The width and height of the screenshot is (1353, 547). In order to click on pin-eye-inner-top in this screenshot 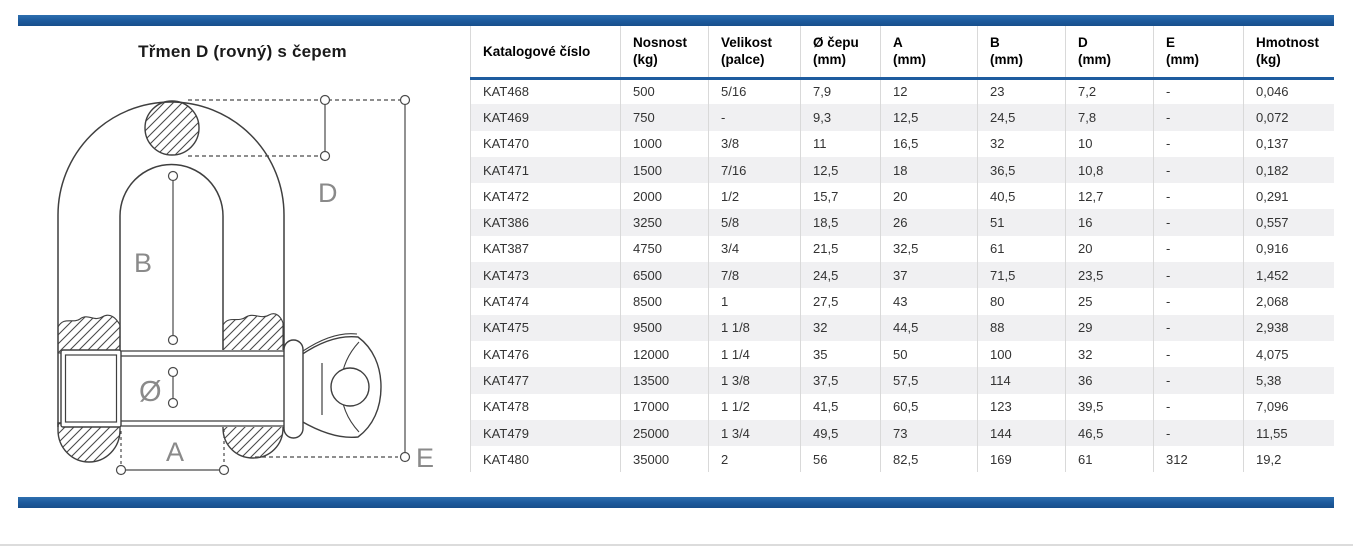, I will do `click(330, 342)`.